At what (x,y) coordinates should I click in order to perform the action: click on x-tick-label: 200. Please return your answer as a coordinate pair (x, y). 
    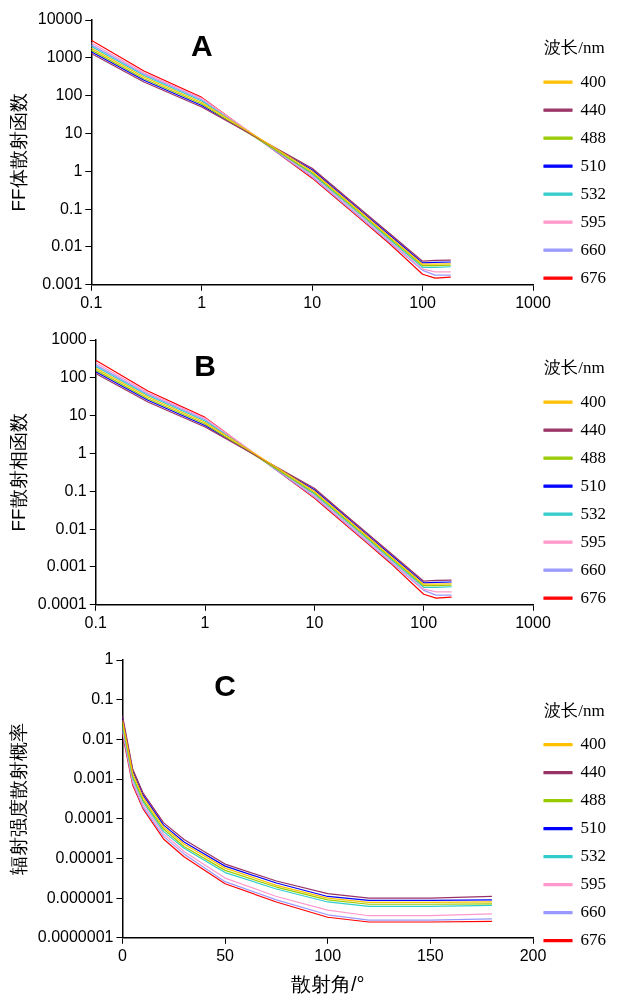
    Looking at the image, I should click on (533, 955).